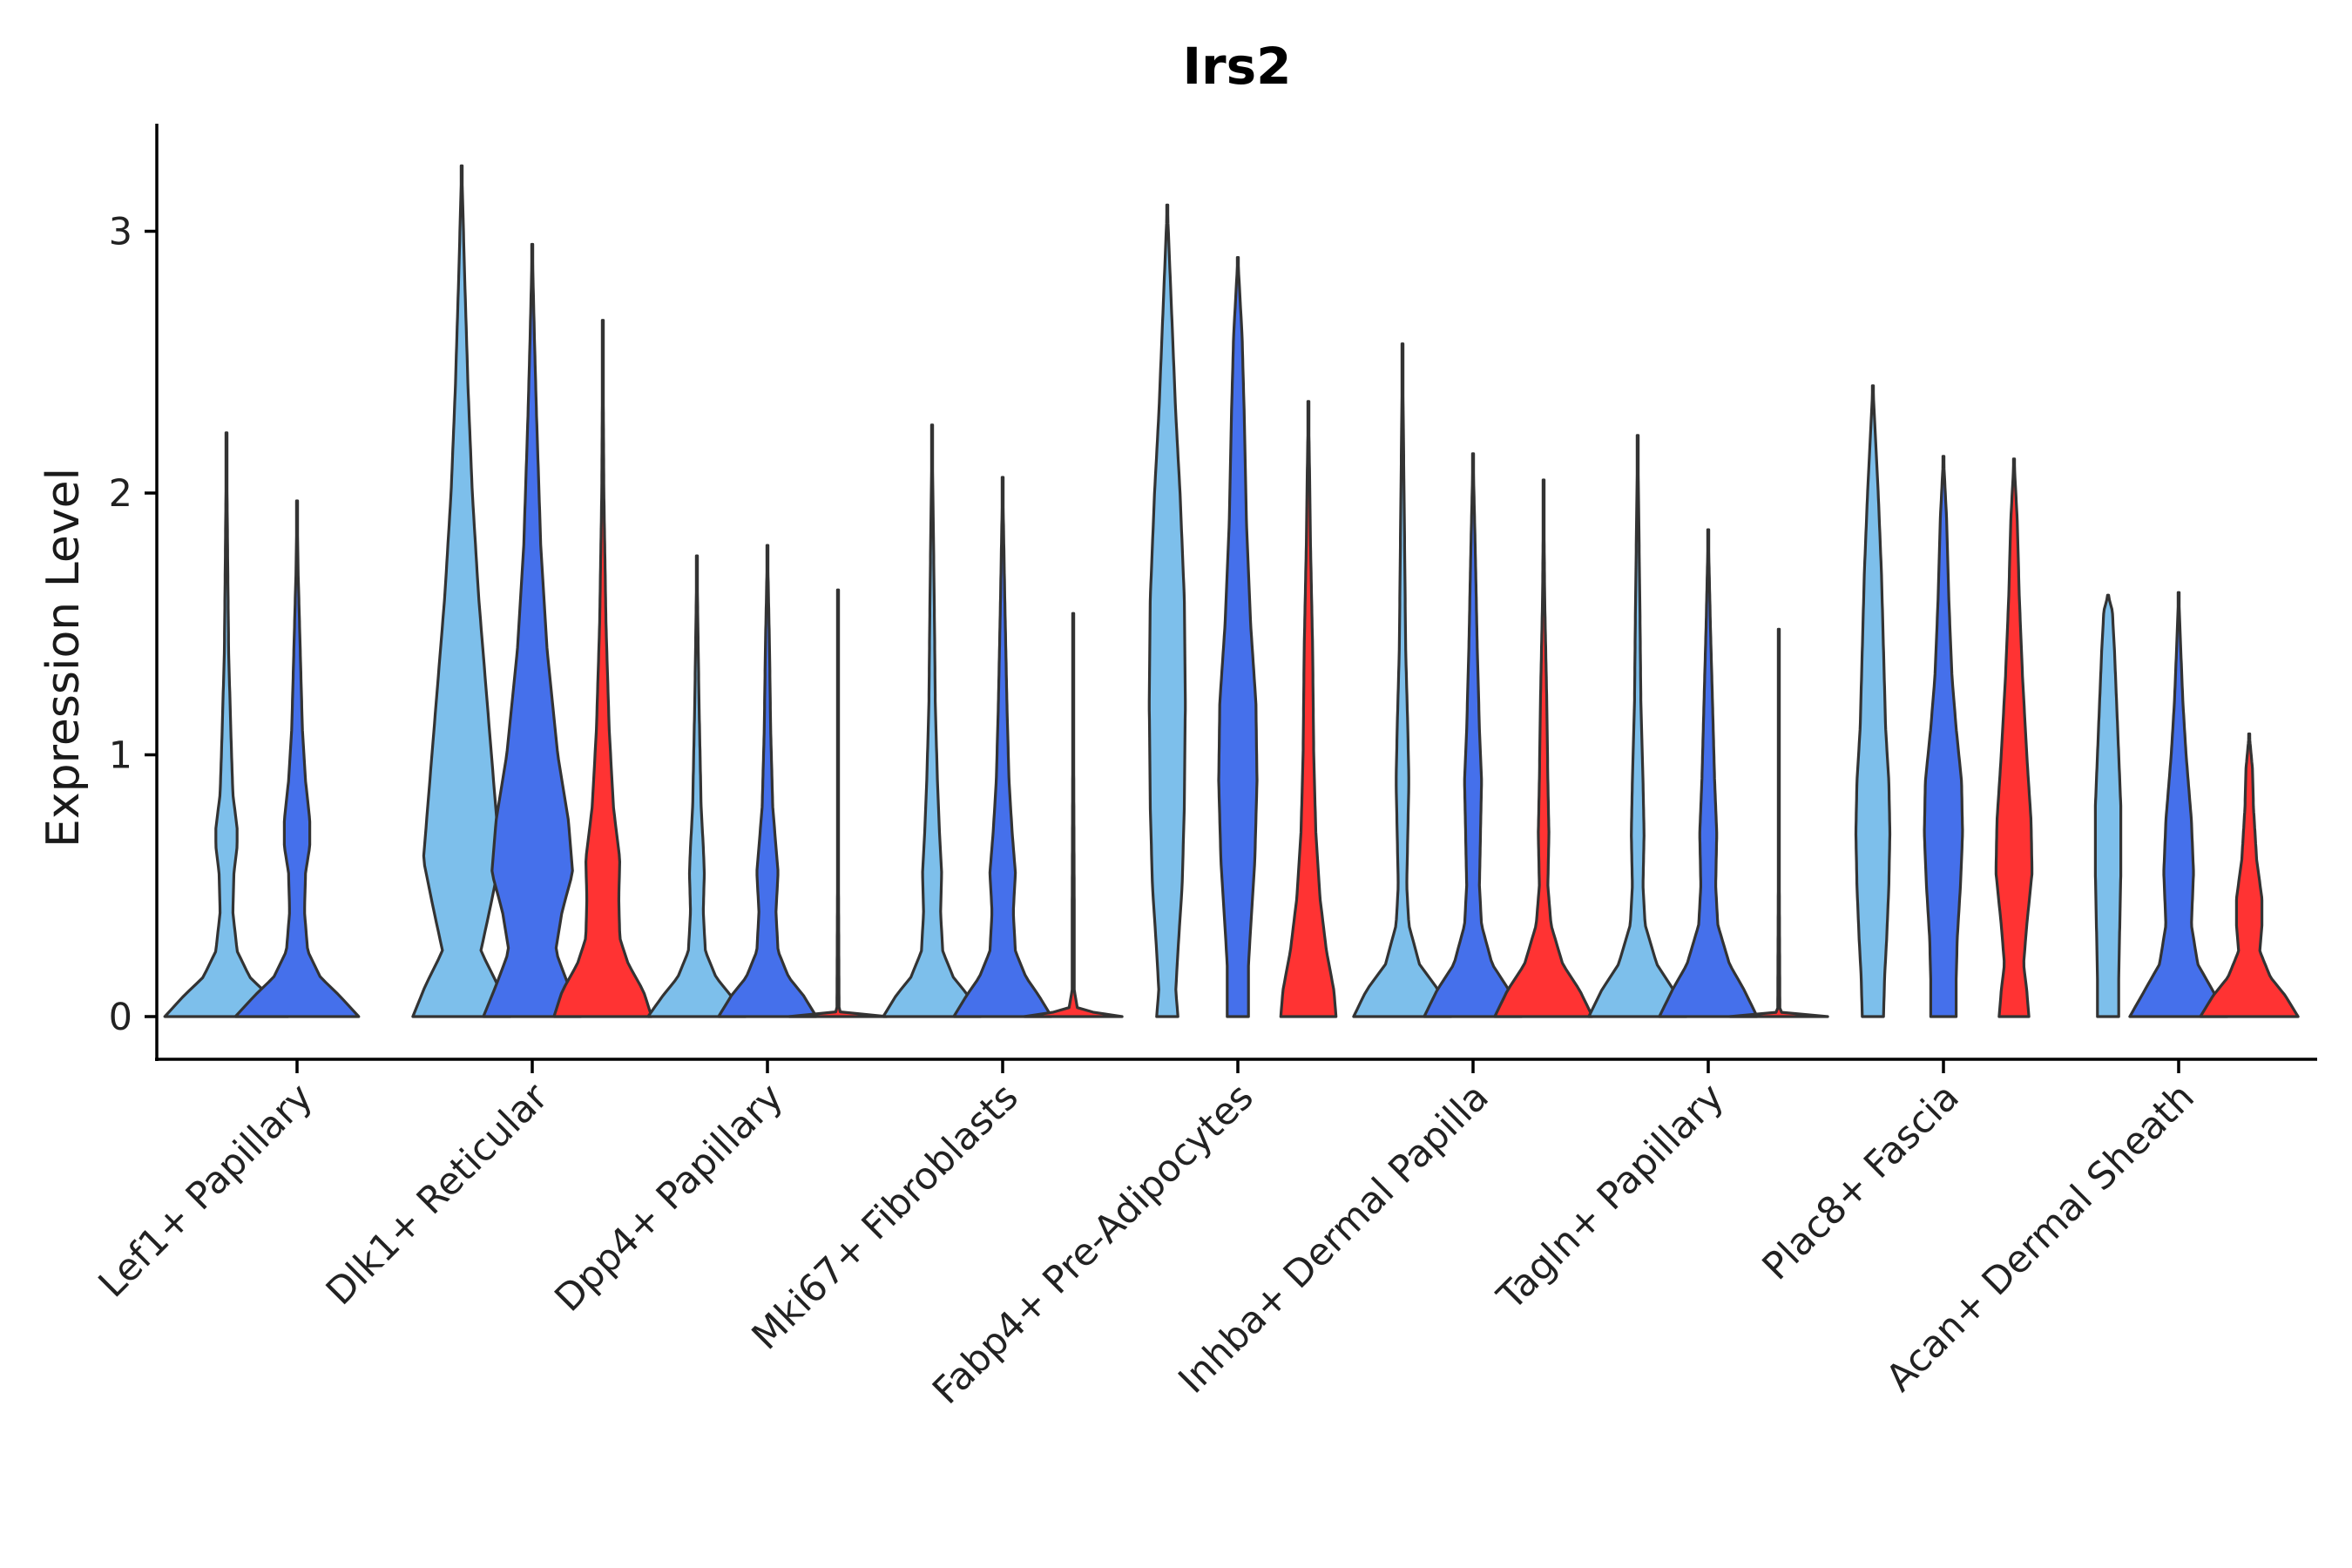  I want to click on y-axis-label: Expression Level, so click(64, 658).